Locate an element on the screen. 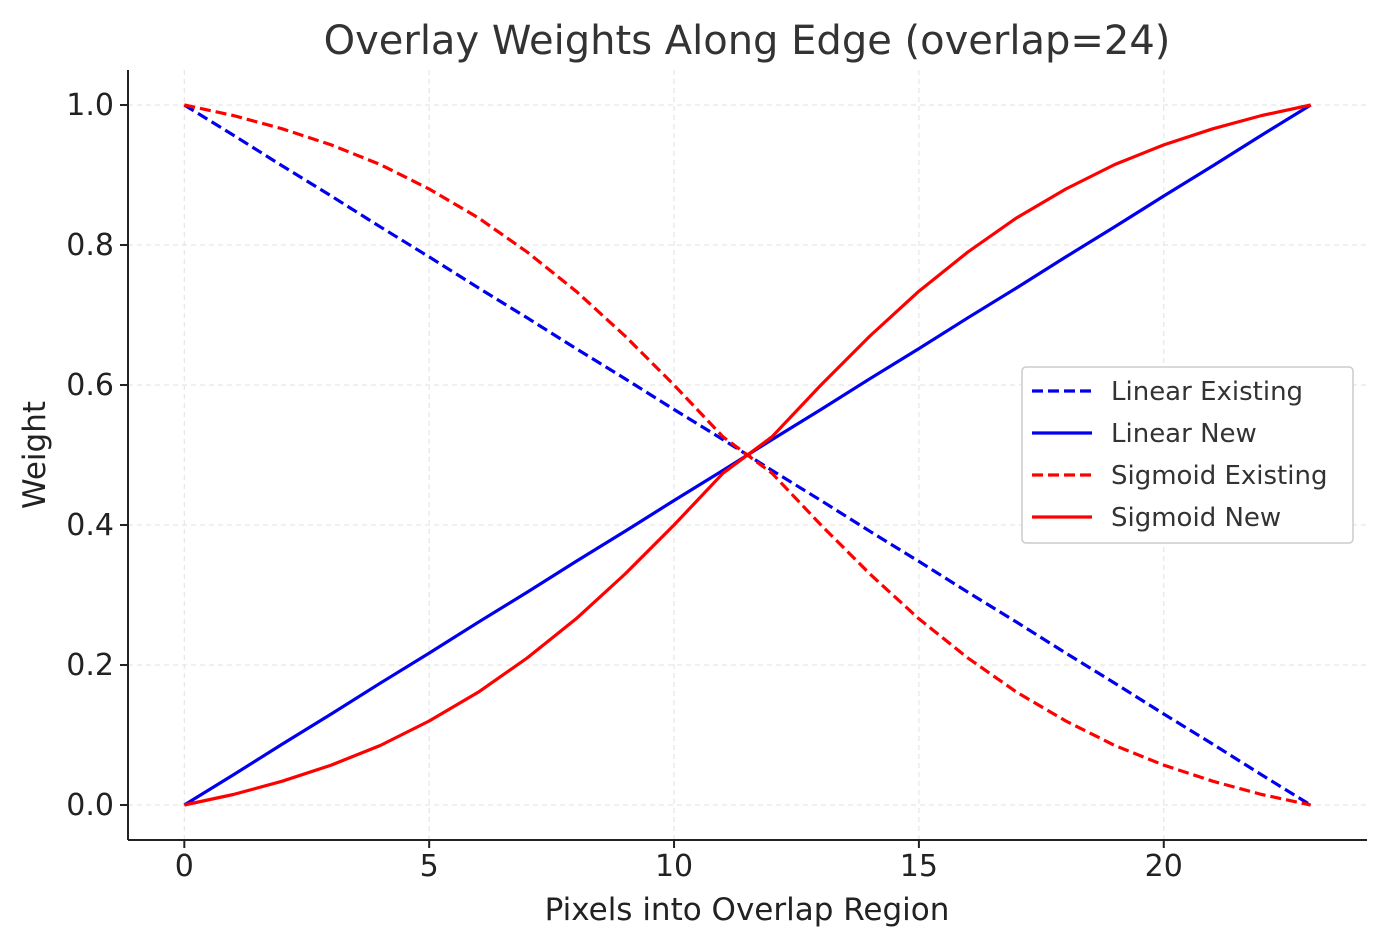  y-axis-label: Weight is located at coordinates (35, 455).